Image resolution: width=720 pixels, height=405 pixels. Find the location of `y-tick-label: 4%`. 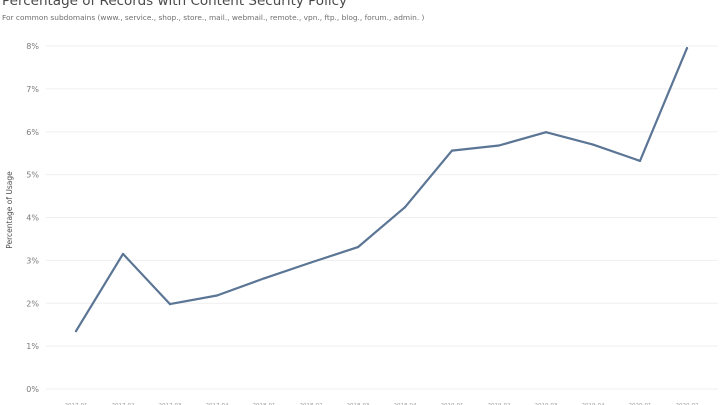

y-tick-label: 4% is located at coordinates (32, 218).